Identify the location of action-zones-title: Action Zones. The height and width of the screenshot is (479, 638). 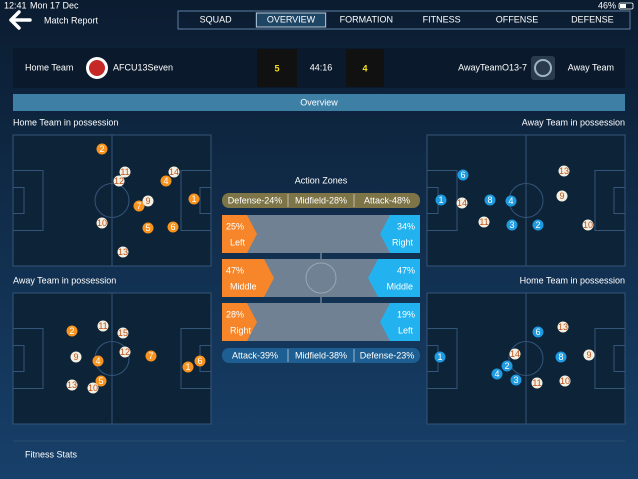
(321, 180).